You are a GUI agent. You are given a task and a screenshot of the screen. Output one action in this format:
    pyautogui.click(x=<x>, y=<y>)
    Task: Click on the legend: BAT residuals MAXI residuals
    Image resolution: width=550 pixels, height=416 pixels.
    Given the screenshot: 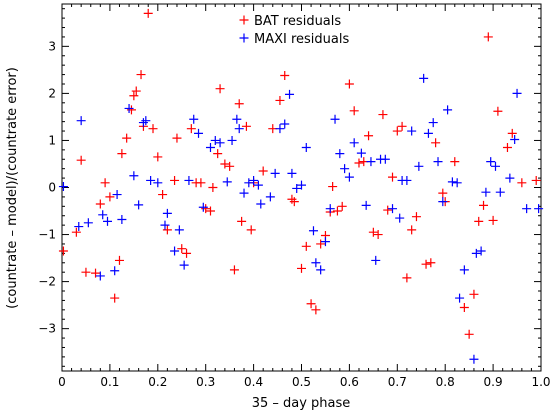 What is the action you would take?
    pyautogui.click(x=294, y=30)
    